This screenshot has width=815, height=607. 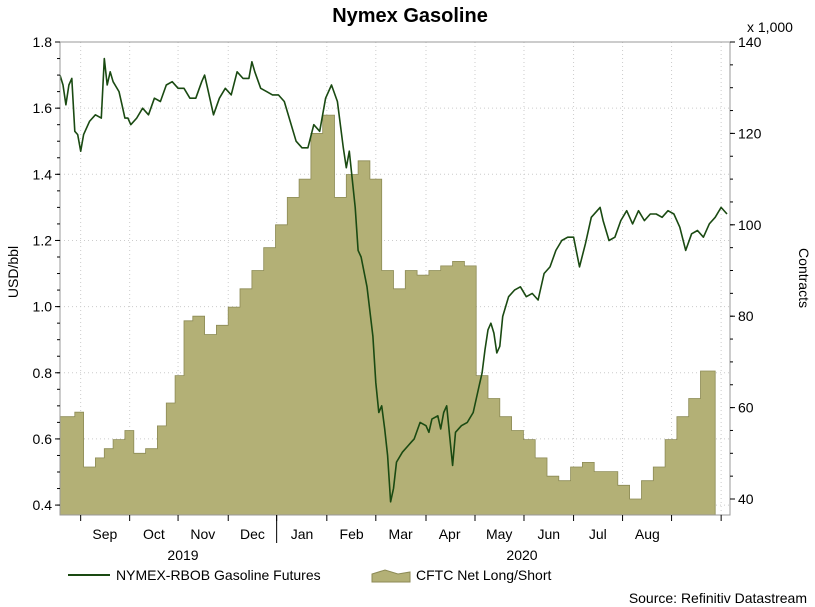 I want to click on right-tick-label: 100, so click(x=750, y=225).